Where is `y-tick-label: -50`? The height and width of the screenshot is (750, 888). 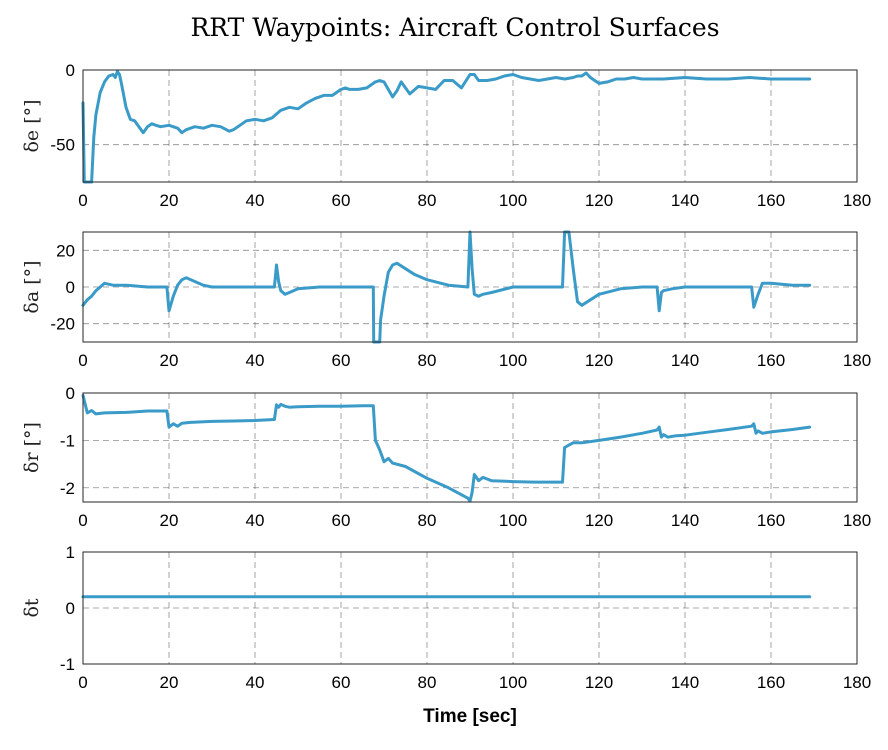 y-tick-label: -50 is located at coordinates (62, 145).